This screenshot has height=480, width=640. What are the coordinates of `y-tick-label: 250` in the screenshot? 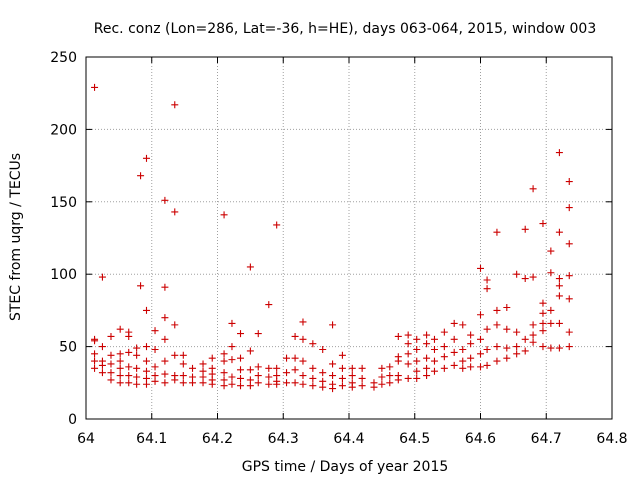 It's located at (63, 58).